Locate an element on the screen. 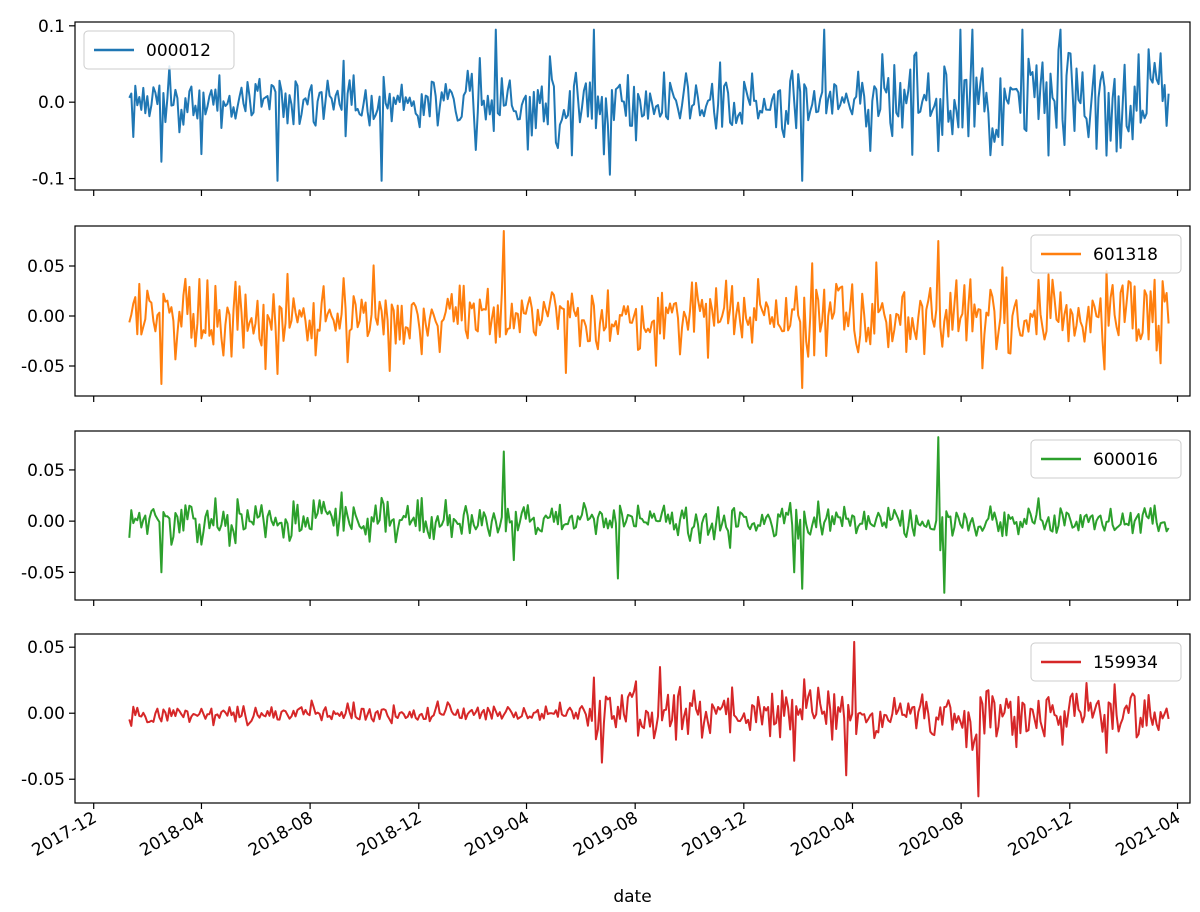 The height and width of the screenshot is (912, 1200). legend-label: 159934 is located at coordinates (1125, 663).